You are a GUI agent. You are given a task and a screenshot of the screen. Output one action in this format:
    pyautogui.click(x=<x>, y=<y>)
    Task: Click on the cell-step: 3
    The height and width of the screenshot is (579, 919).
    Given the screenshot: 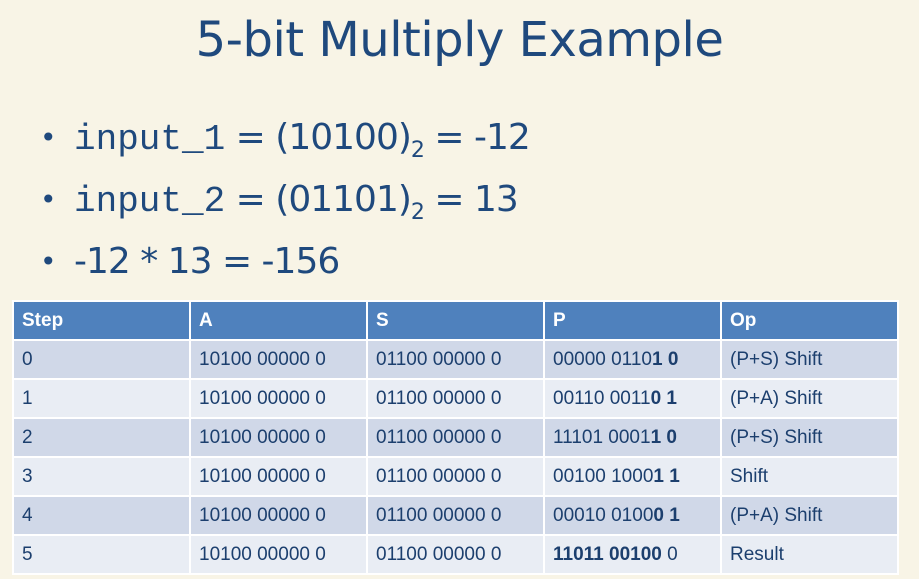 What is the action you would take?
    pyautogui.click(x=101, y=476)
    